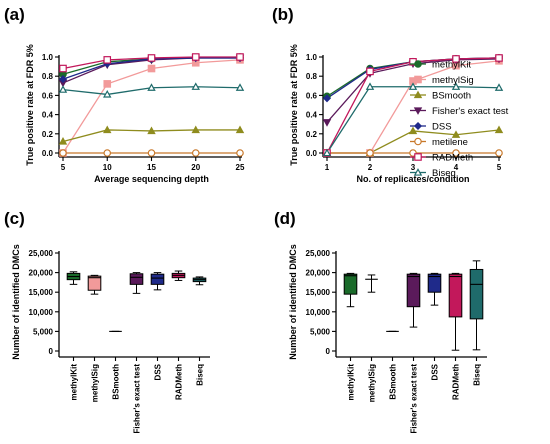  What do you see at coordinates (413, 167) in the screenshot?
I see `x-tick-label-b: 3` at bounding box center [413, 167].